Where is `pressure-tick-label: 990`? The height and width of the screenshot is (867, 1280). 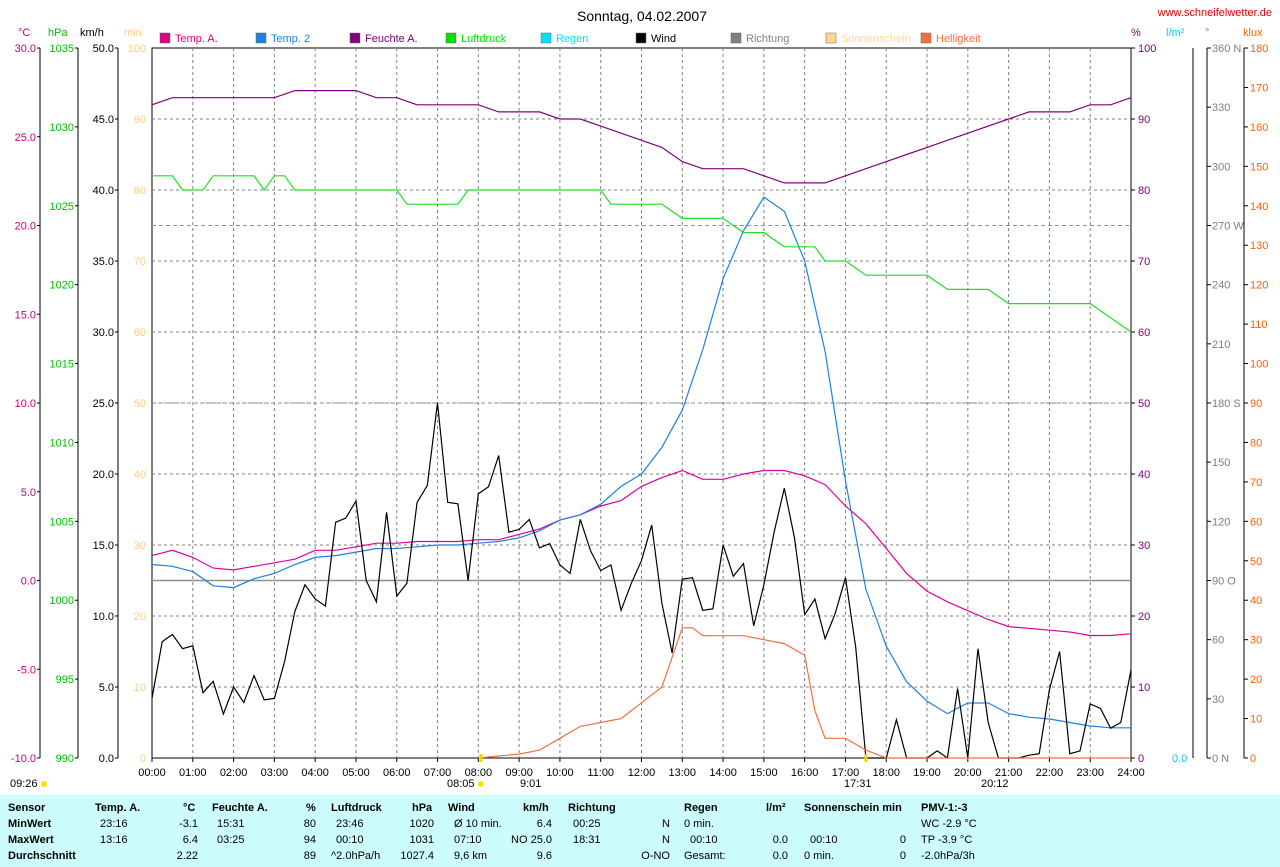
pressure-tick-label: 990 is located at coordinates (65, 759).